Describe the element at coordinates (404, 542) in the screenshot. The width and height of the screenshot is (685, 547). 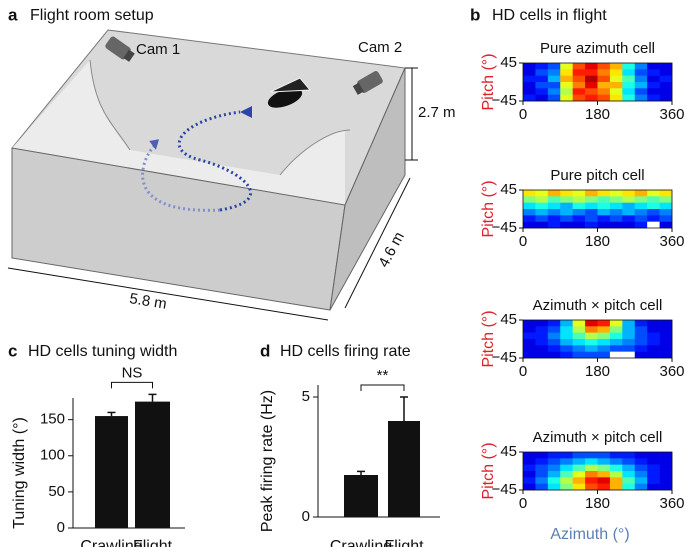
I see `x-tick-label: Flight` at that location.